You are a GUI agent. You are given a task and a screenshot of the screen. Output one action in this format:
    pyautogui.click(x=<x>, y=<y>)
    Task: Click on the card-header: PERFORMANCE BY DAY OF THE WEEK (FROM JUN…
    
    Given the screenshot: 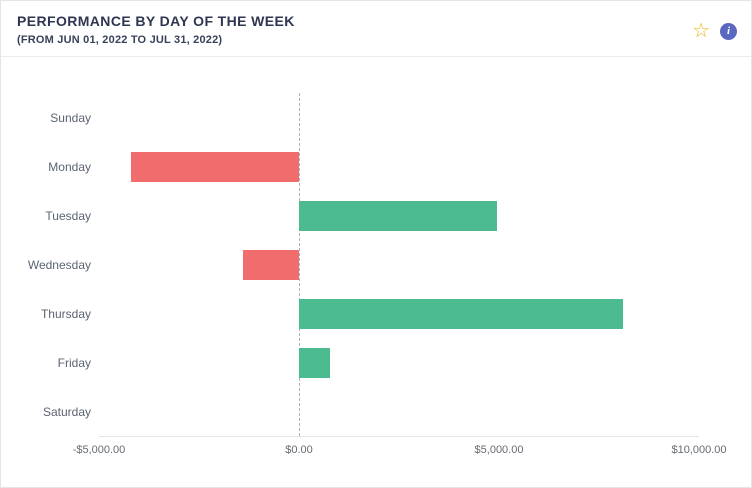 What is the action you would take?
    pyautogui.click(x=376, y=29)
    